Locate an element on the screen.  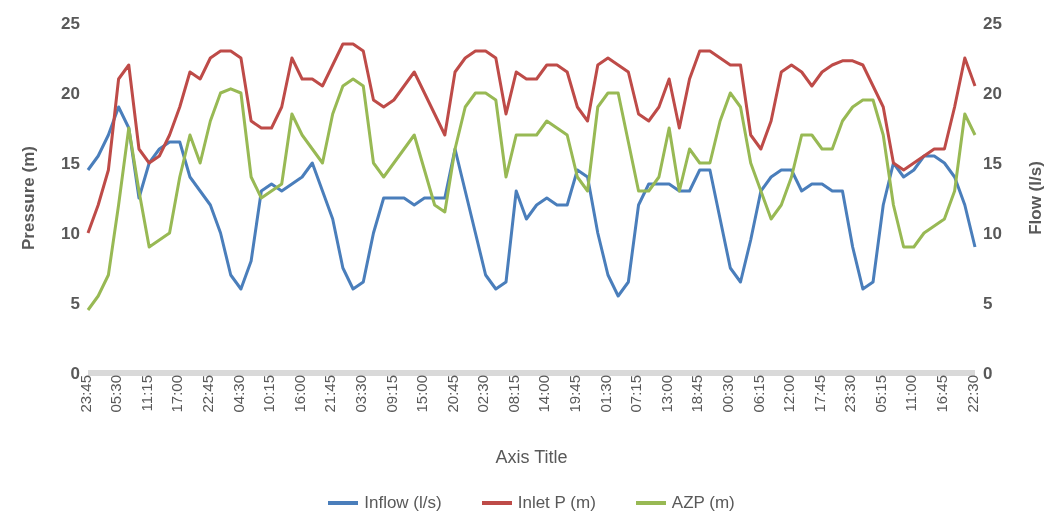
x-tick-label: 15:00 is located at coordinates (422, 394).